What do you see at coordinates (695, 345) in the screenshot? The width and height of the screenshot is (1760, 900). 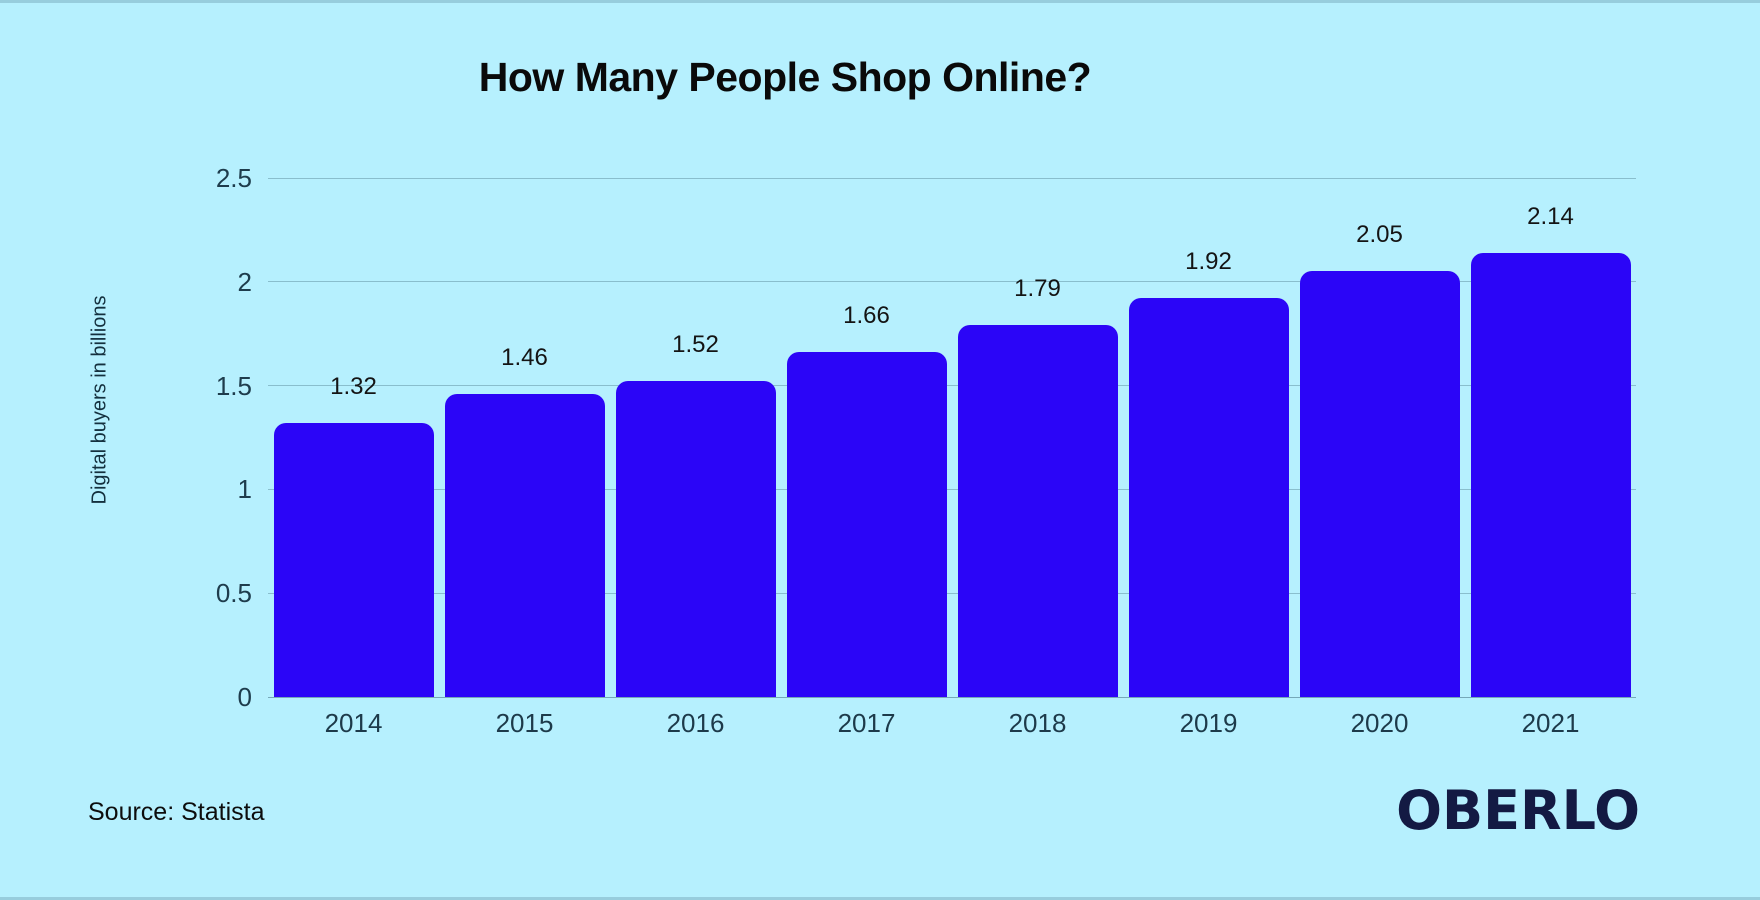 I see `bar-value-label: 1.52` at bounding box center [695, 345].